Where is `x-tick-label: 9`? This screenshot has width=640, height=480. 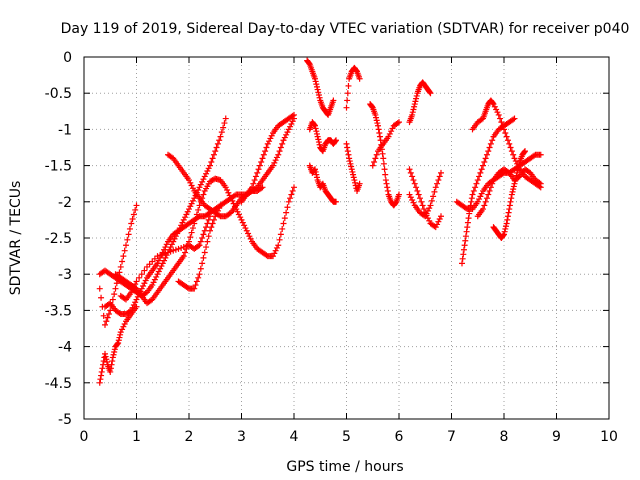 x-tick-label: 9 is located at coordinates (556, 437).